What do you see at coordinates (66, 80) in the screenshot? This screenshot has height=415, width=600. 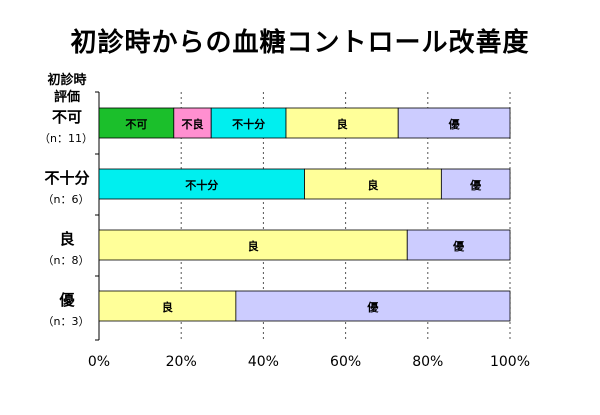 I see `category-axis-label: 初診時` at bounding box center [66, 80].